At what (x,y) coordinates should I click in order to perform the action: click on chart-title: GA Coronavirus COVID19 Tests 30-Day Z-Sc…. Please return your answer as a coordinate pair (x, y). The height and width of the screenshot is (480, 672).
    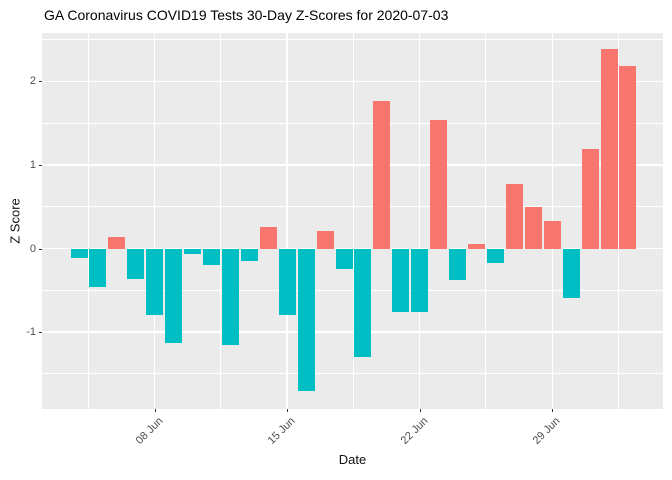
    Looking at the image, I should click on (246, 15).